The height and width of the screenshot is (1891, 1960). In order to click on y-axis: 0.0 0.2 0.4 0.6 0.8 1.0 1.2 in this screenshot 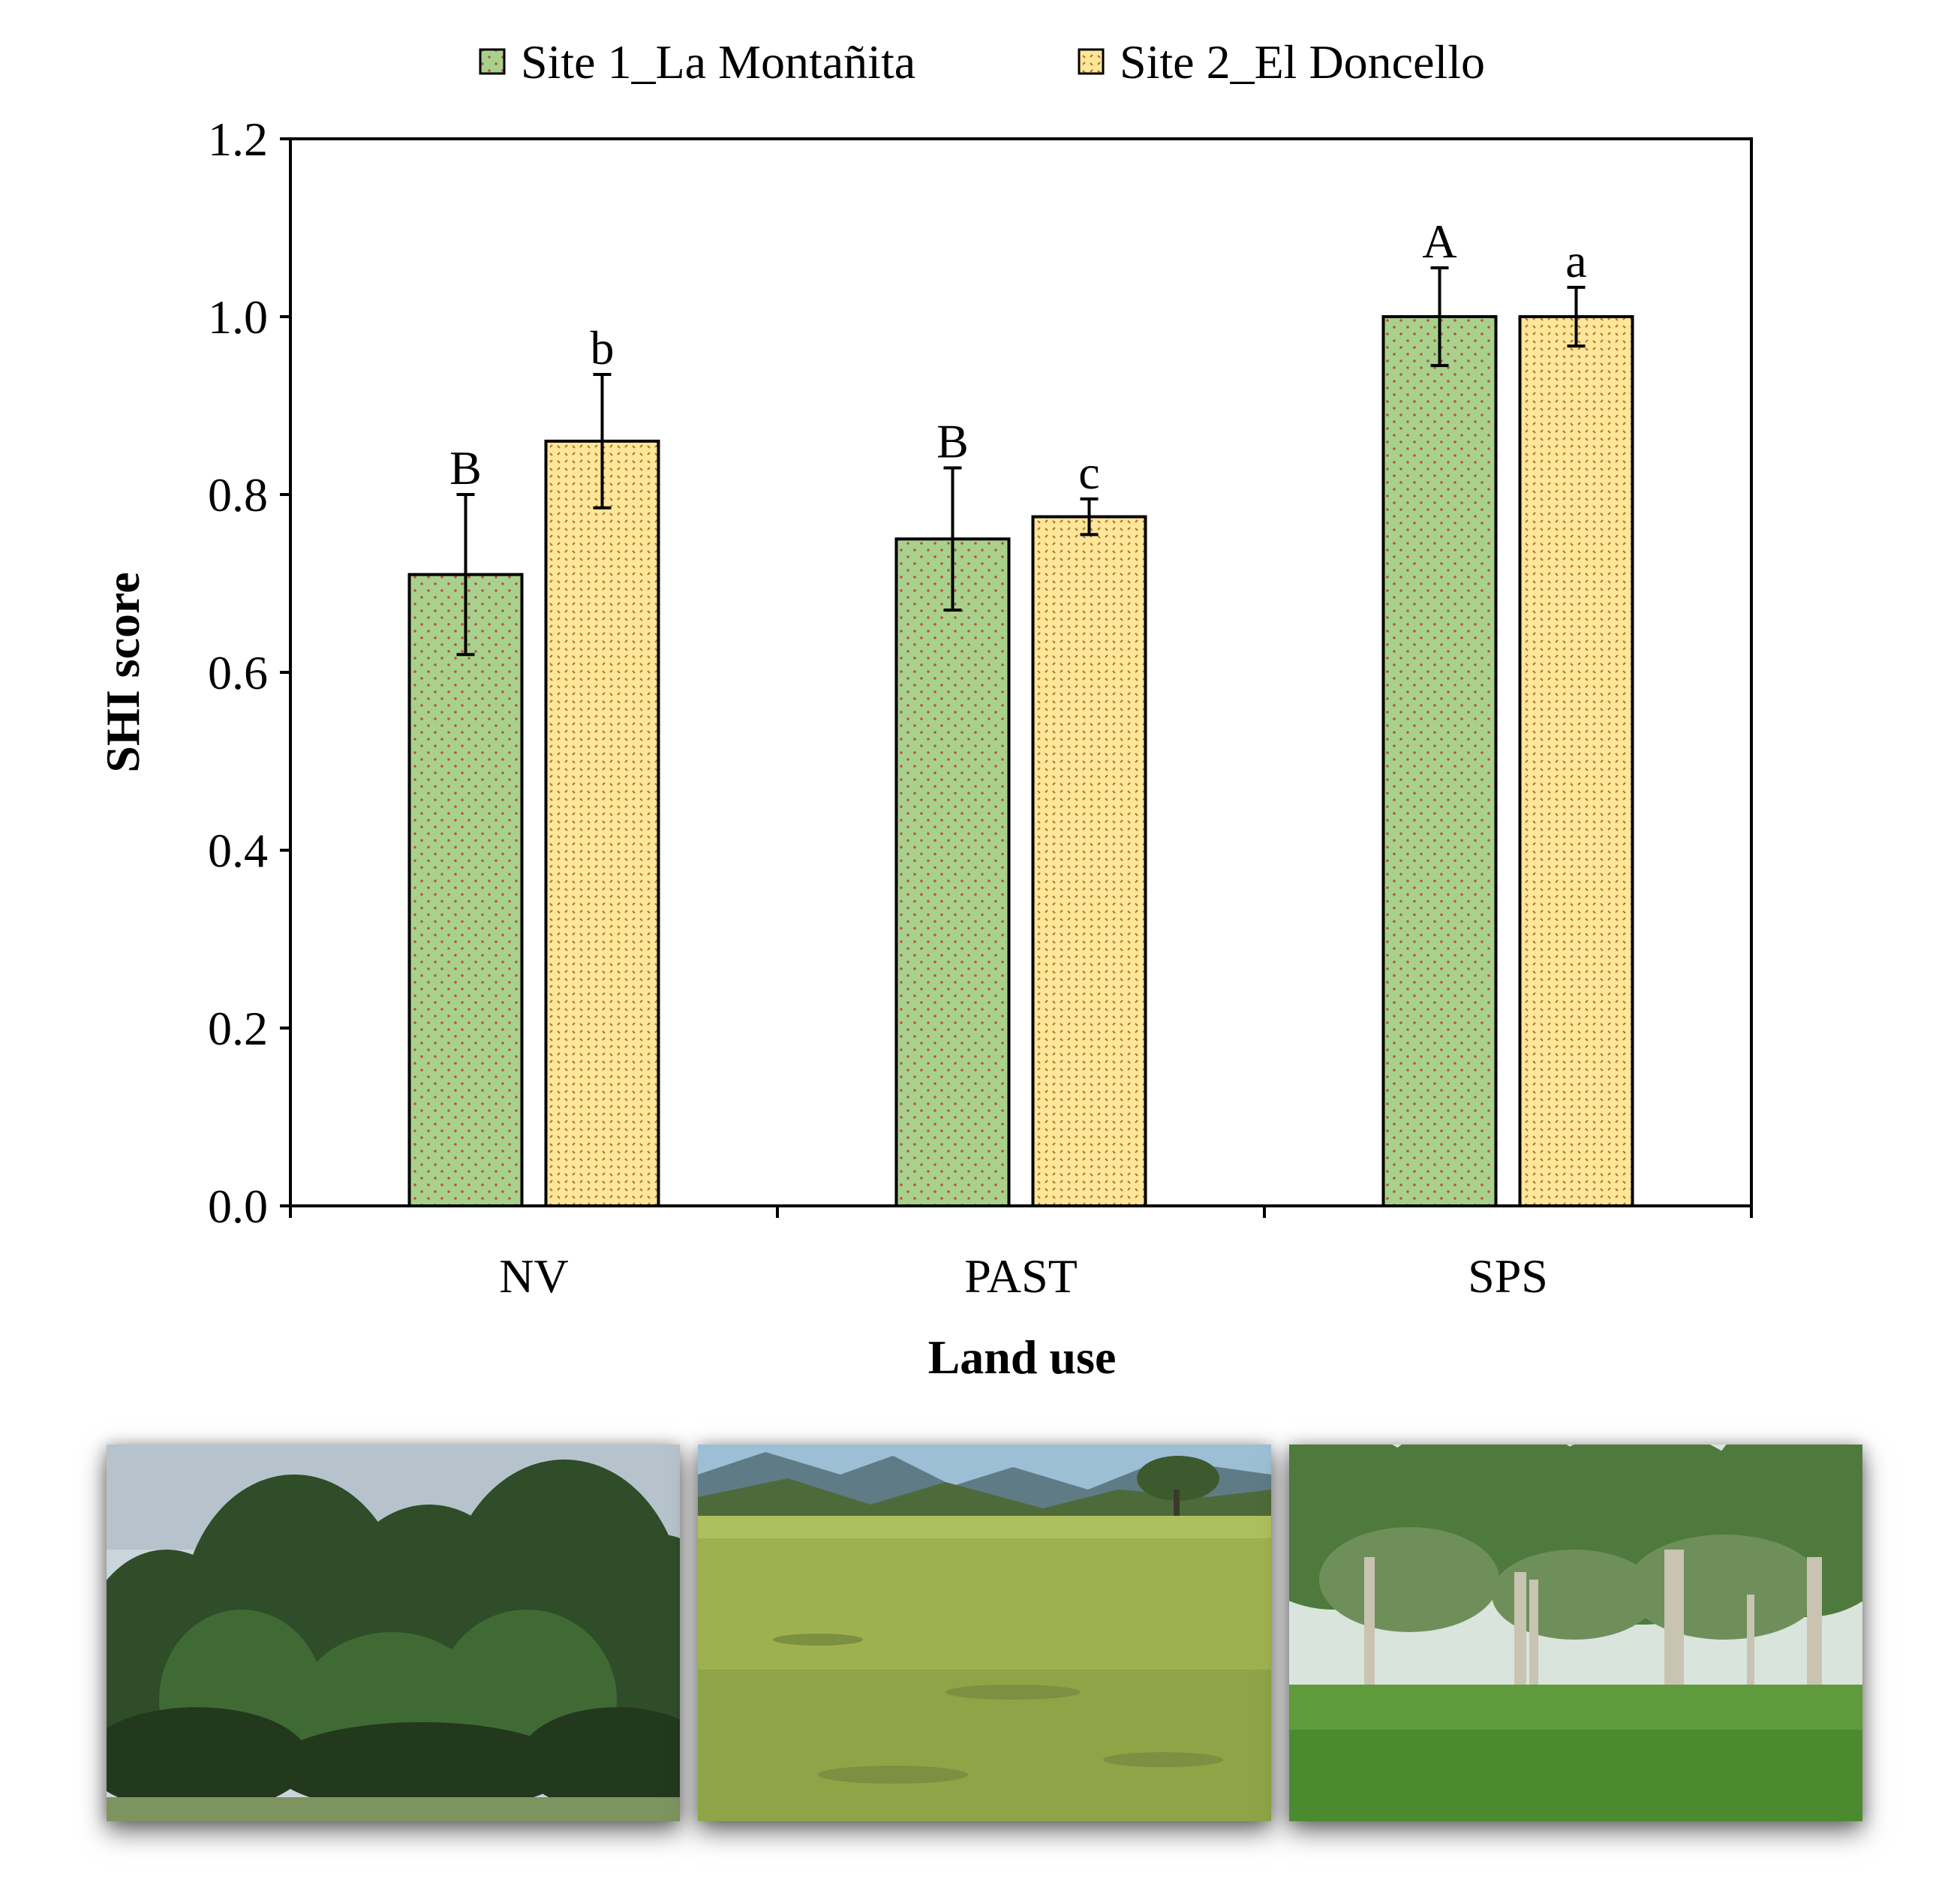, I will do `click(249, 673)`.